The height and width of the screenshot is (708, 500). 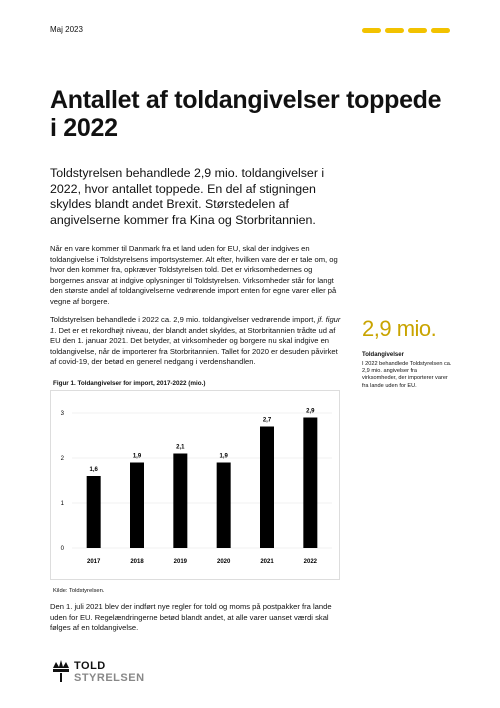 What do you see at coordinates (66, 29) in the screenshot?
I see `date: Maj 2023` at bounding box center [66, 29].